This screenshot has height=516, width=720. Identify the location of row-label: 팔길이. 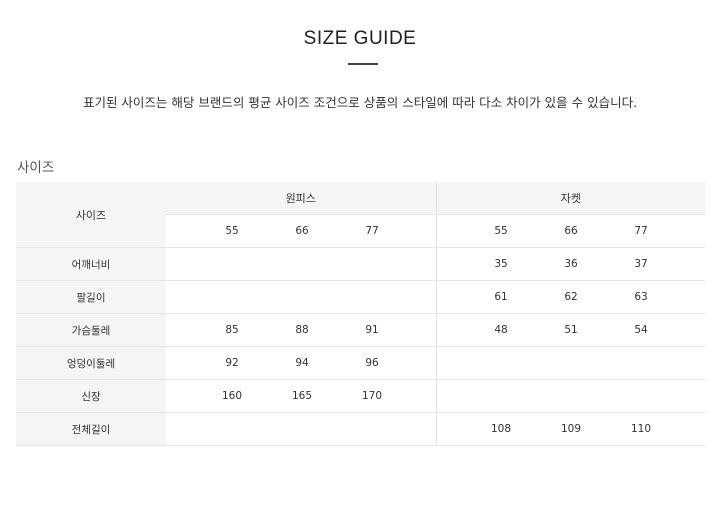
(91, 297).